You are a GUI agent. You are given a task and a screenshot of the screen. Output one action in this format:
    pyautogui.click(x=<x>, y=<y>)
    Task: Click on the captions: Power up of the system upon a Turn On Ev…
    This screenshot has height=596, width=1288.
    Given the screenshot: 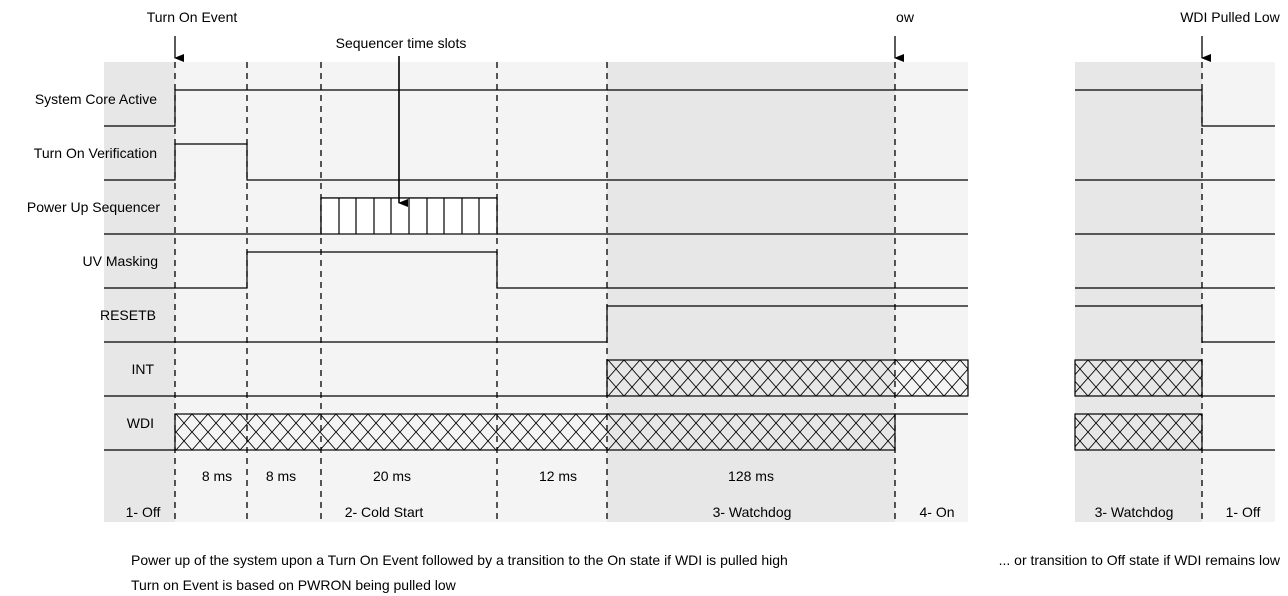 What is the action you would take?
    pyautogui.click(x=706, y=572)
    